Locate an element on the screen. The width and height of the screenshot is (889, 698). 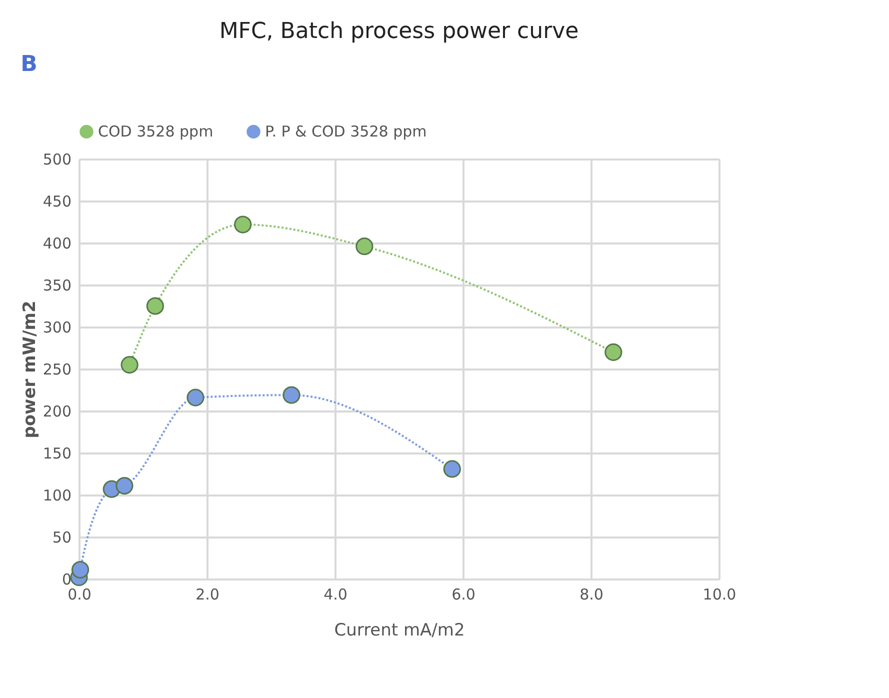
y-tick-label: 200 is located at coordinates (57, 411).